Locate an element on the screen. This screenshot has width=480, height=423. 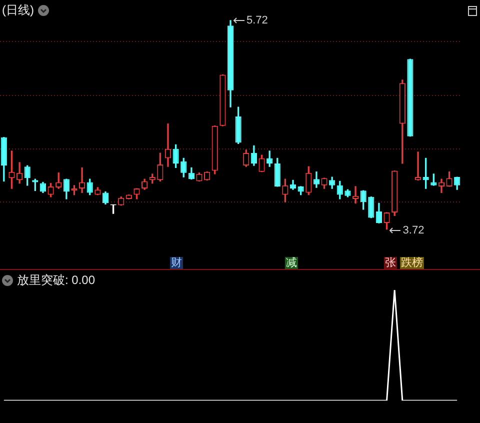
annotation: 5.72 is located at coordinates (257, 20).